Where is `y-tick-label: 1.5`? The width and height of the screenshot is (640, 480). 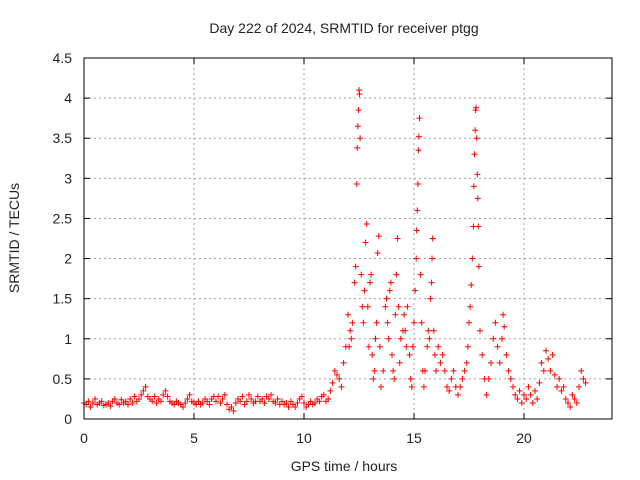
y-tick-label: 1.5 is located at coordinates (63, 299).